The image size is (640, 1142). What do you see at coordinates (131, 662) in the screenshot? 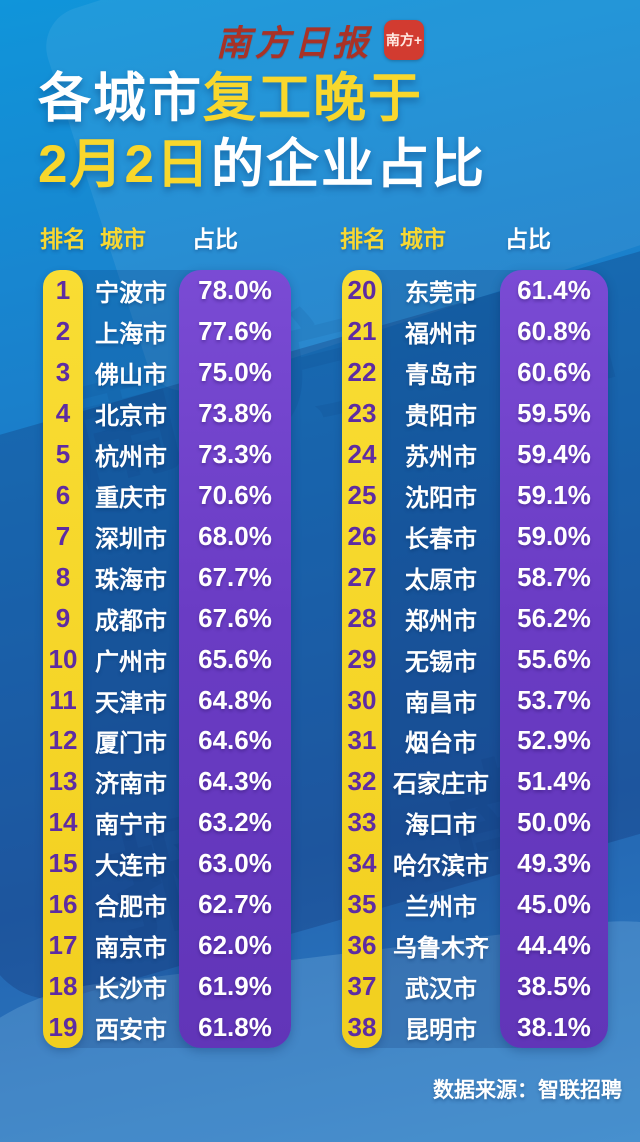
I see `city-cell: 广州市` at bounding box center [131, 662].